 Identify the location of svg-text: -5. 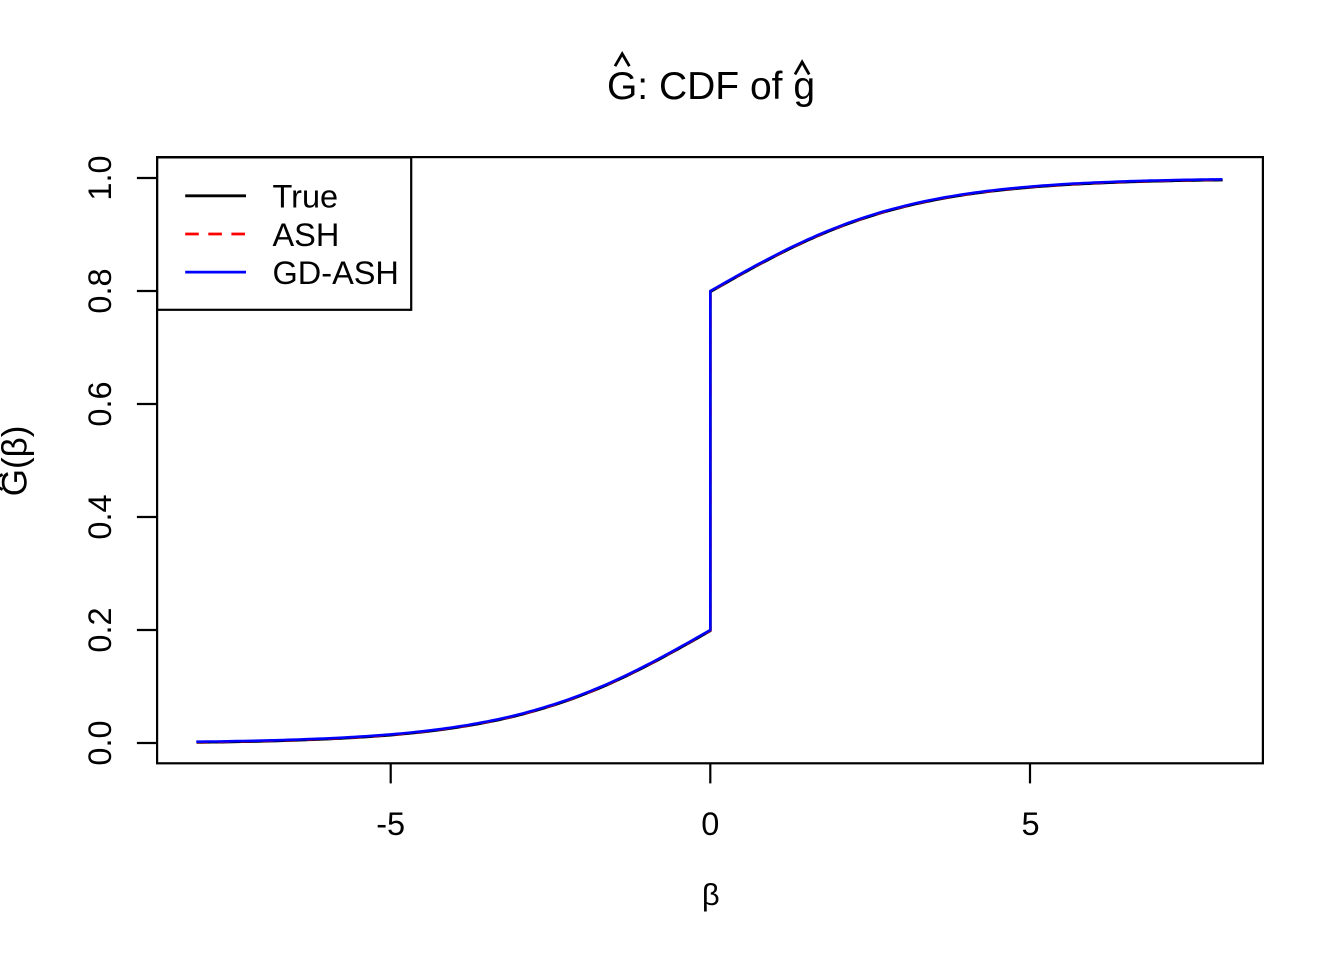
(390, 824).